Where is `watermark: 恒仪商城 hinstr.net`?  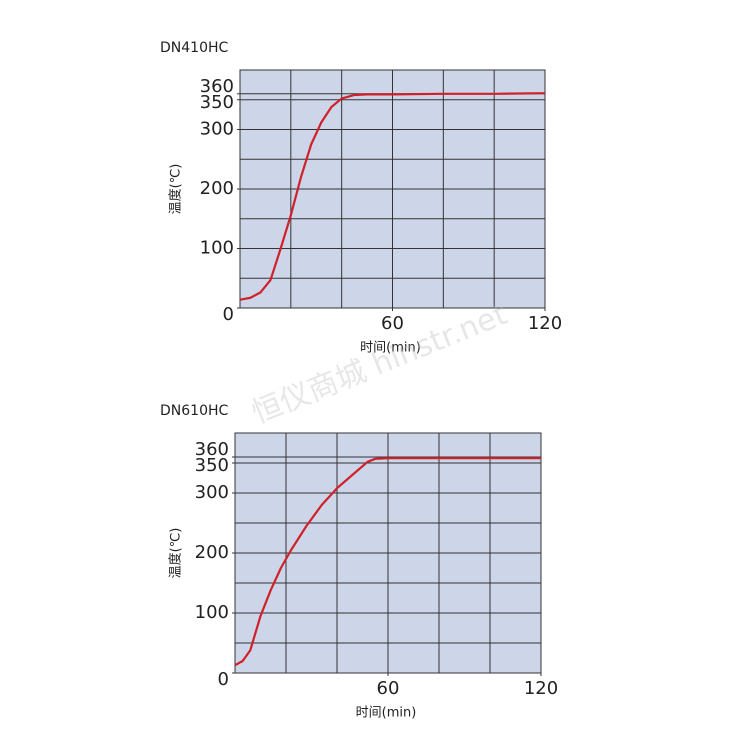 watermark: 恒仪商城 hinstr.net is located at coordinates (379, 364).